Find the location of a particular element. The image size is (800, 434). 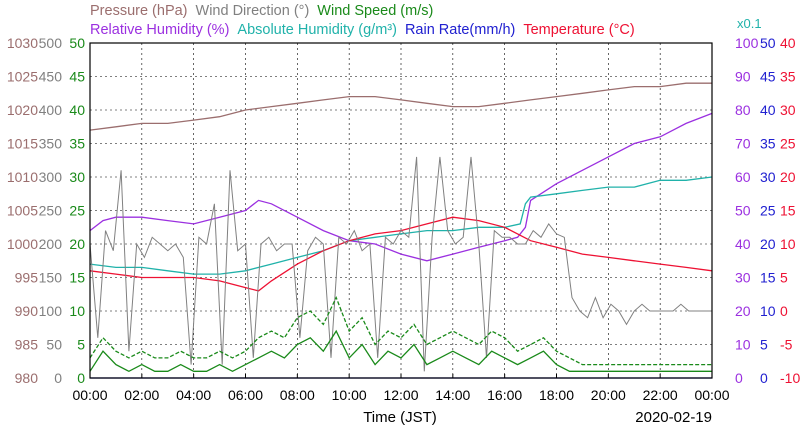

title-0-2: Wind Speed (m/s) is located at coordinates (375, 11).